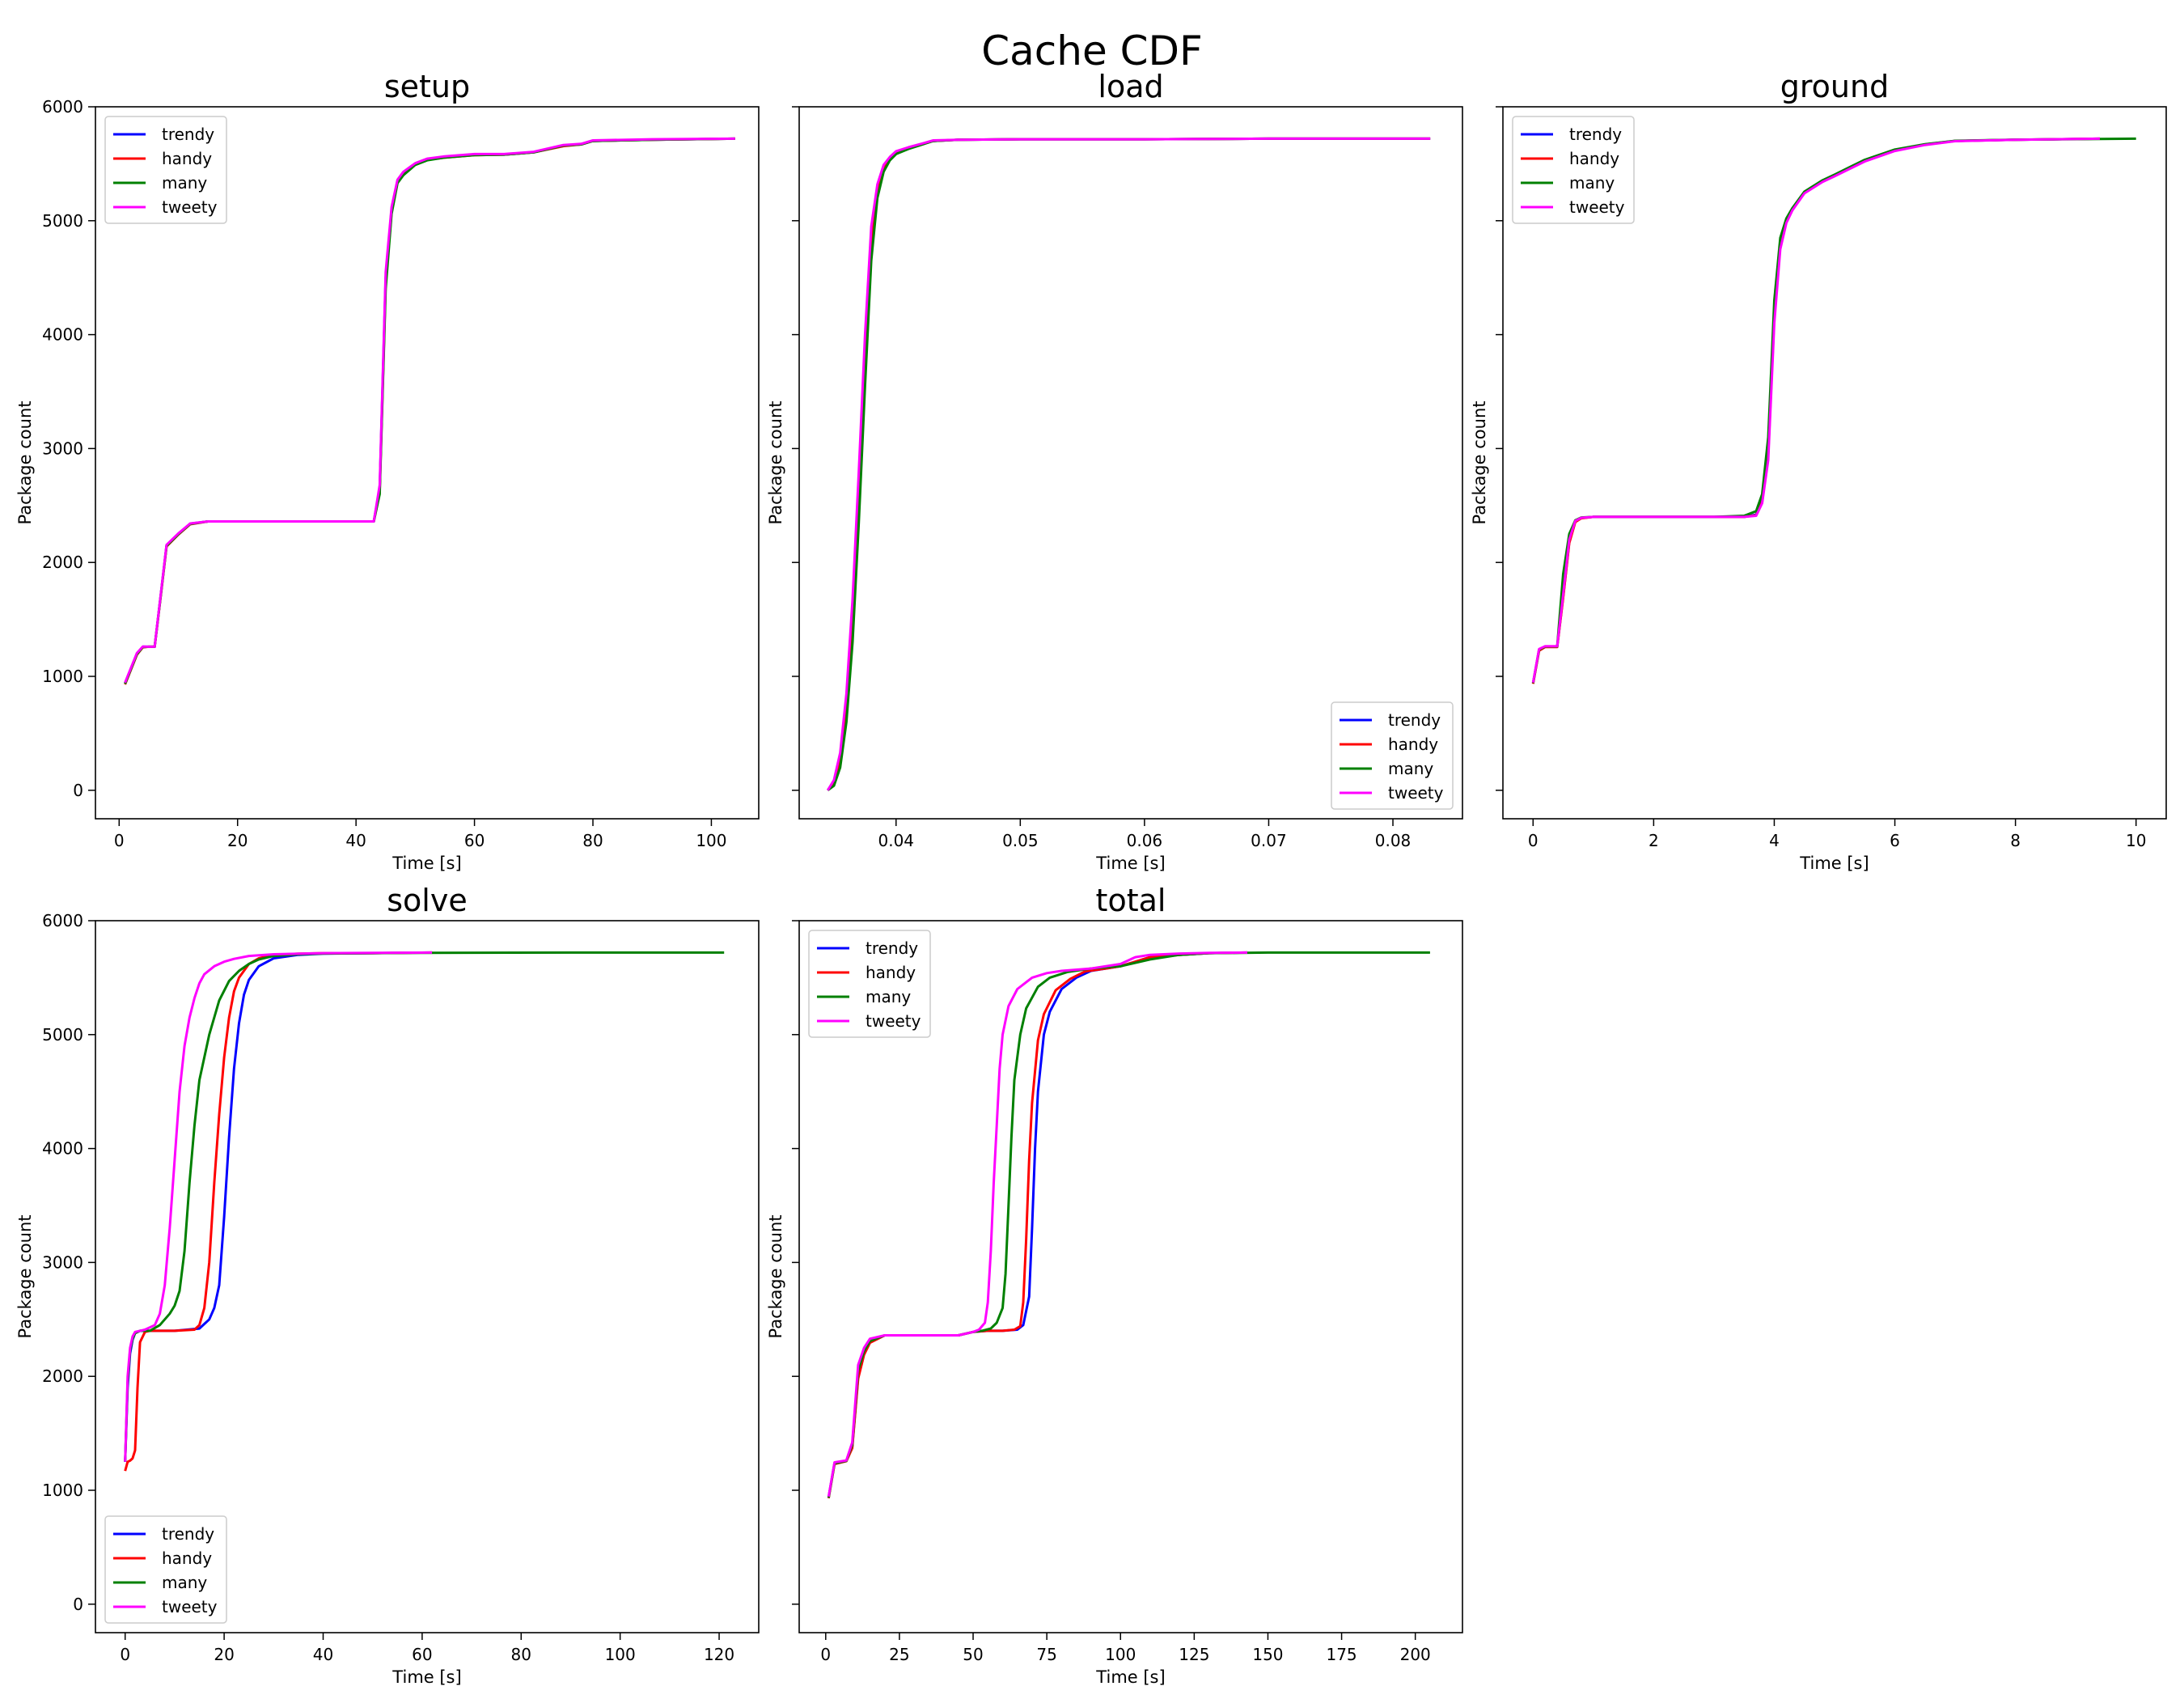 Image resolution: width=2184 pixels, height=1699 pixels. I want to click on x-tick-label: 150, so click(1267, 1654).